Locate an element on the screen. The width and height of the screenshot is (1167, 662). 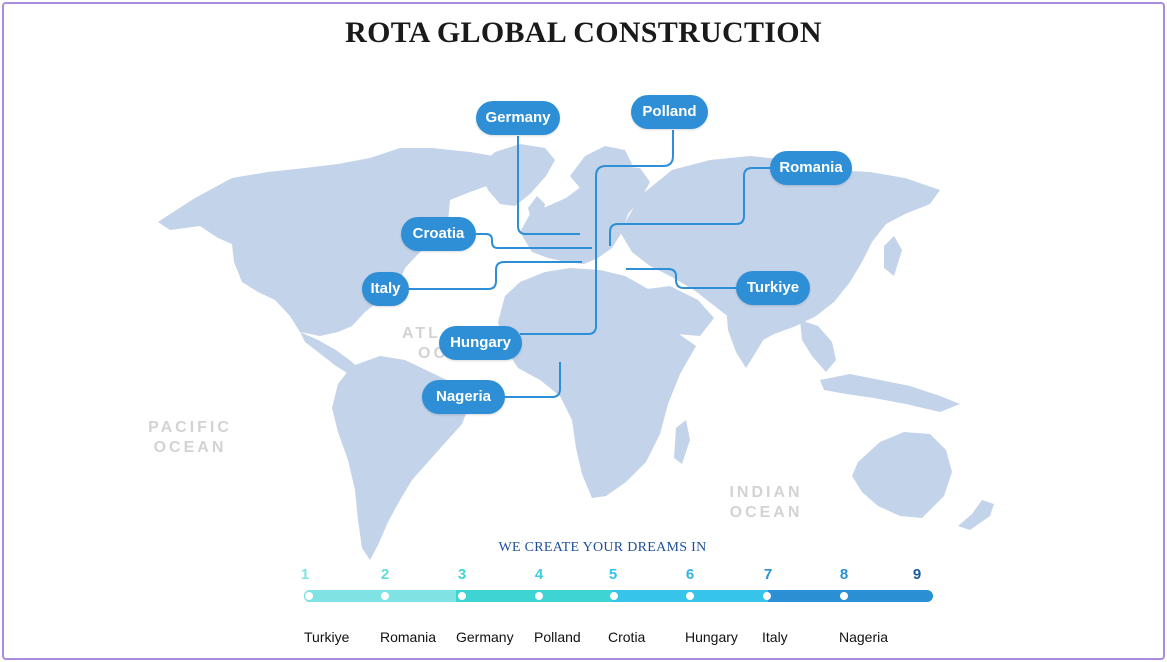
timeline-number: 6 is located at coordinates (690, 574).